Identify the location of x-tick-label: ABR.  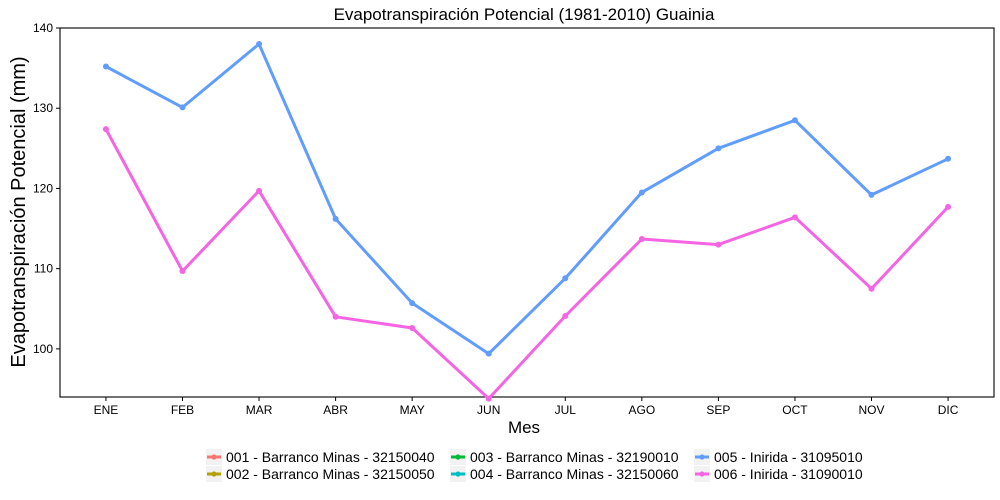
(335, 410).